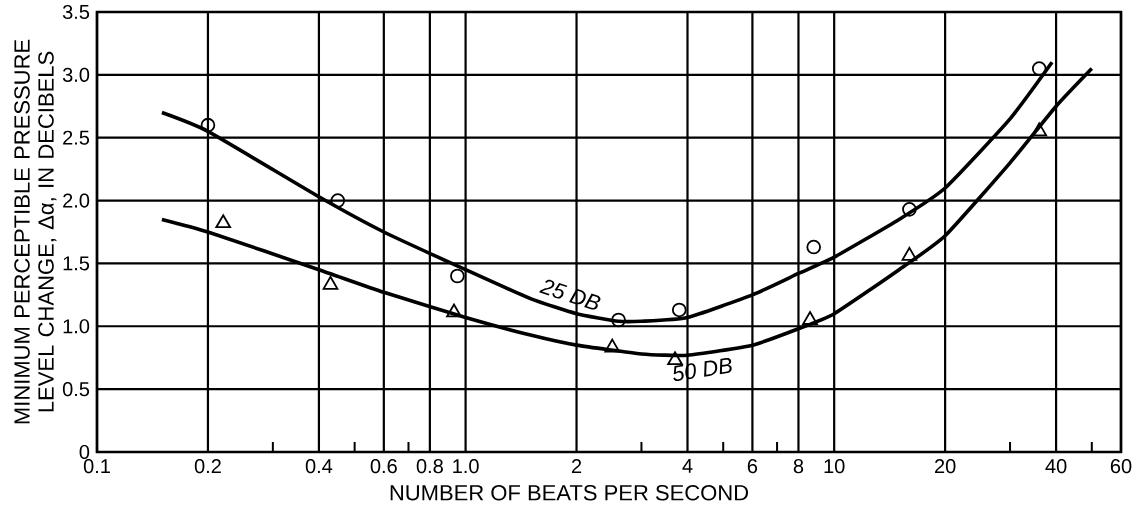  Describe the element at coordinates (84, 452) in the screenshot. I see `y-tick-label: 0` at that location.